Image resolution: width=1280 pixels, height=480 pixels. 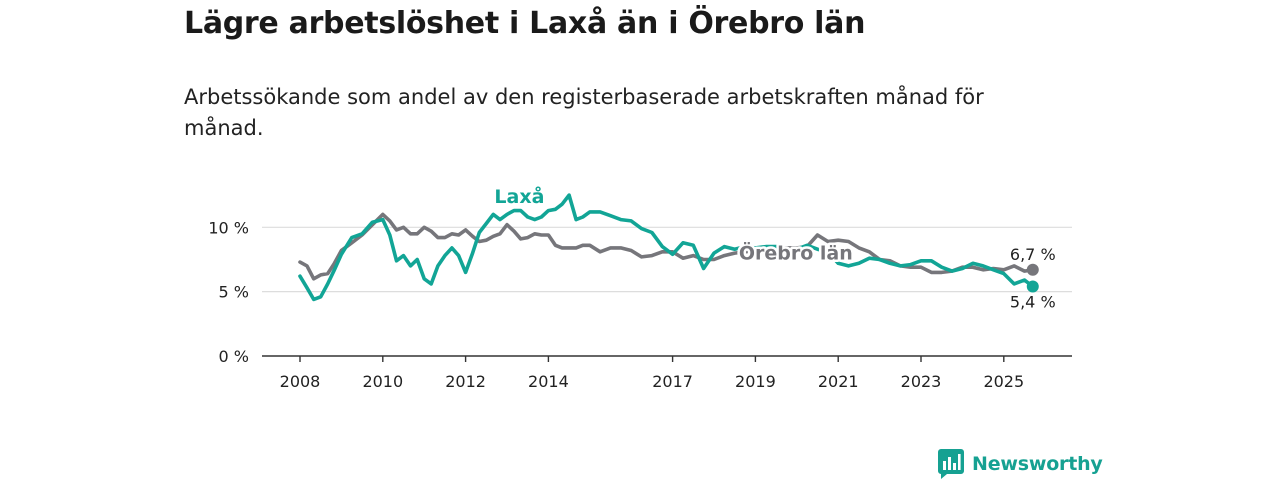 I want to click on series-lines, so click(x=668, y=247).